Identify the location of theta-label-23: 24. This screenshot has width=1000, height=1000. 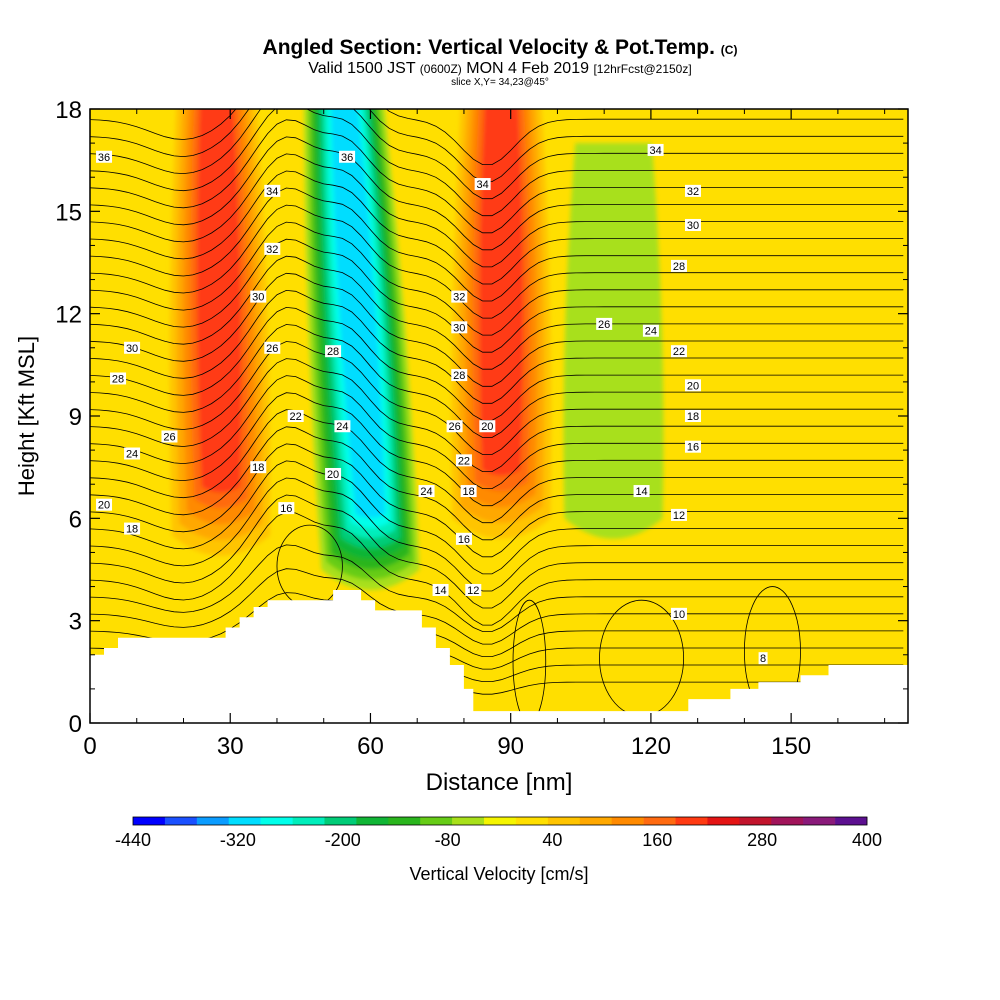
(342, 426).